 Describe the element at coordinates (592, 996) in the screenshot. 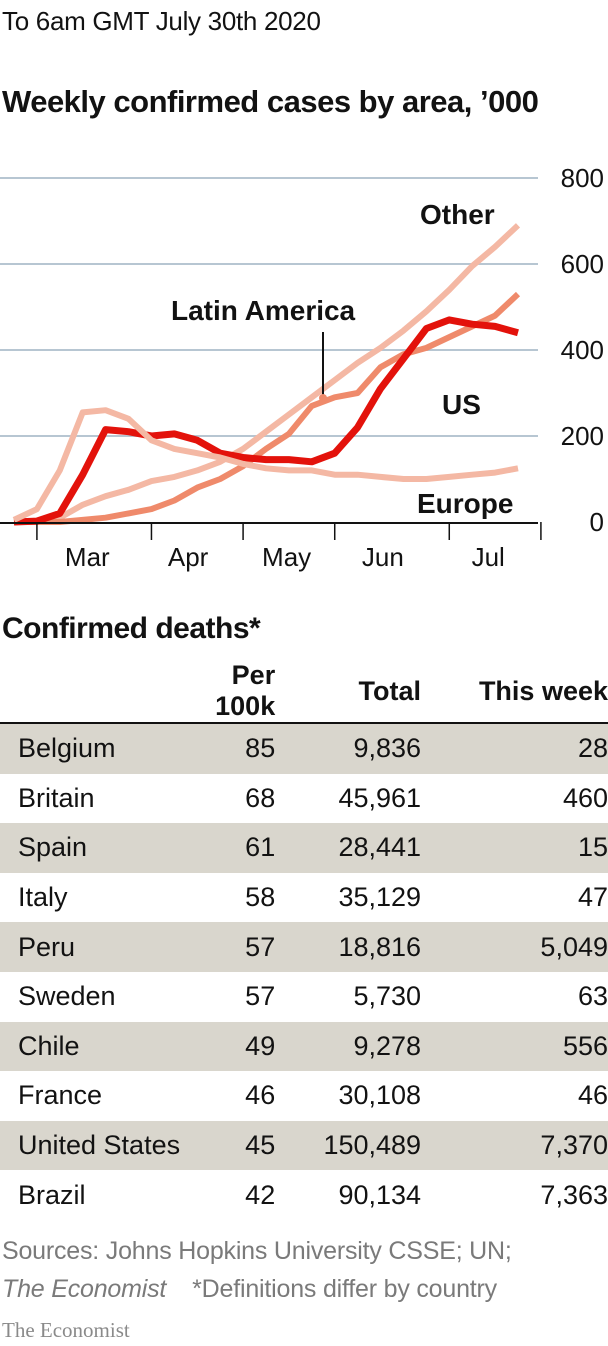

I see `week-cell: 63` at that location.